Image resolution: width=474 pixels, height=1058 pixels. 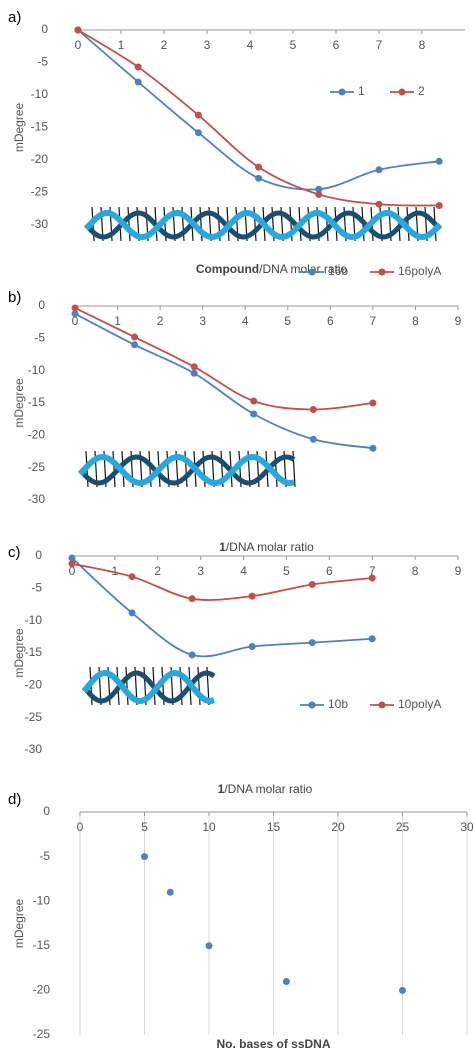 I want to click on legend-label: 10polyA, so click(x=419, y=704).